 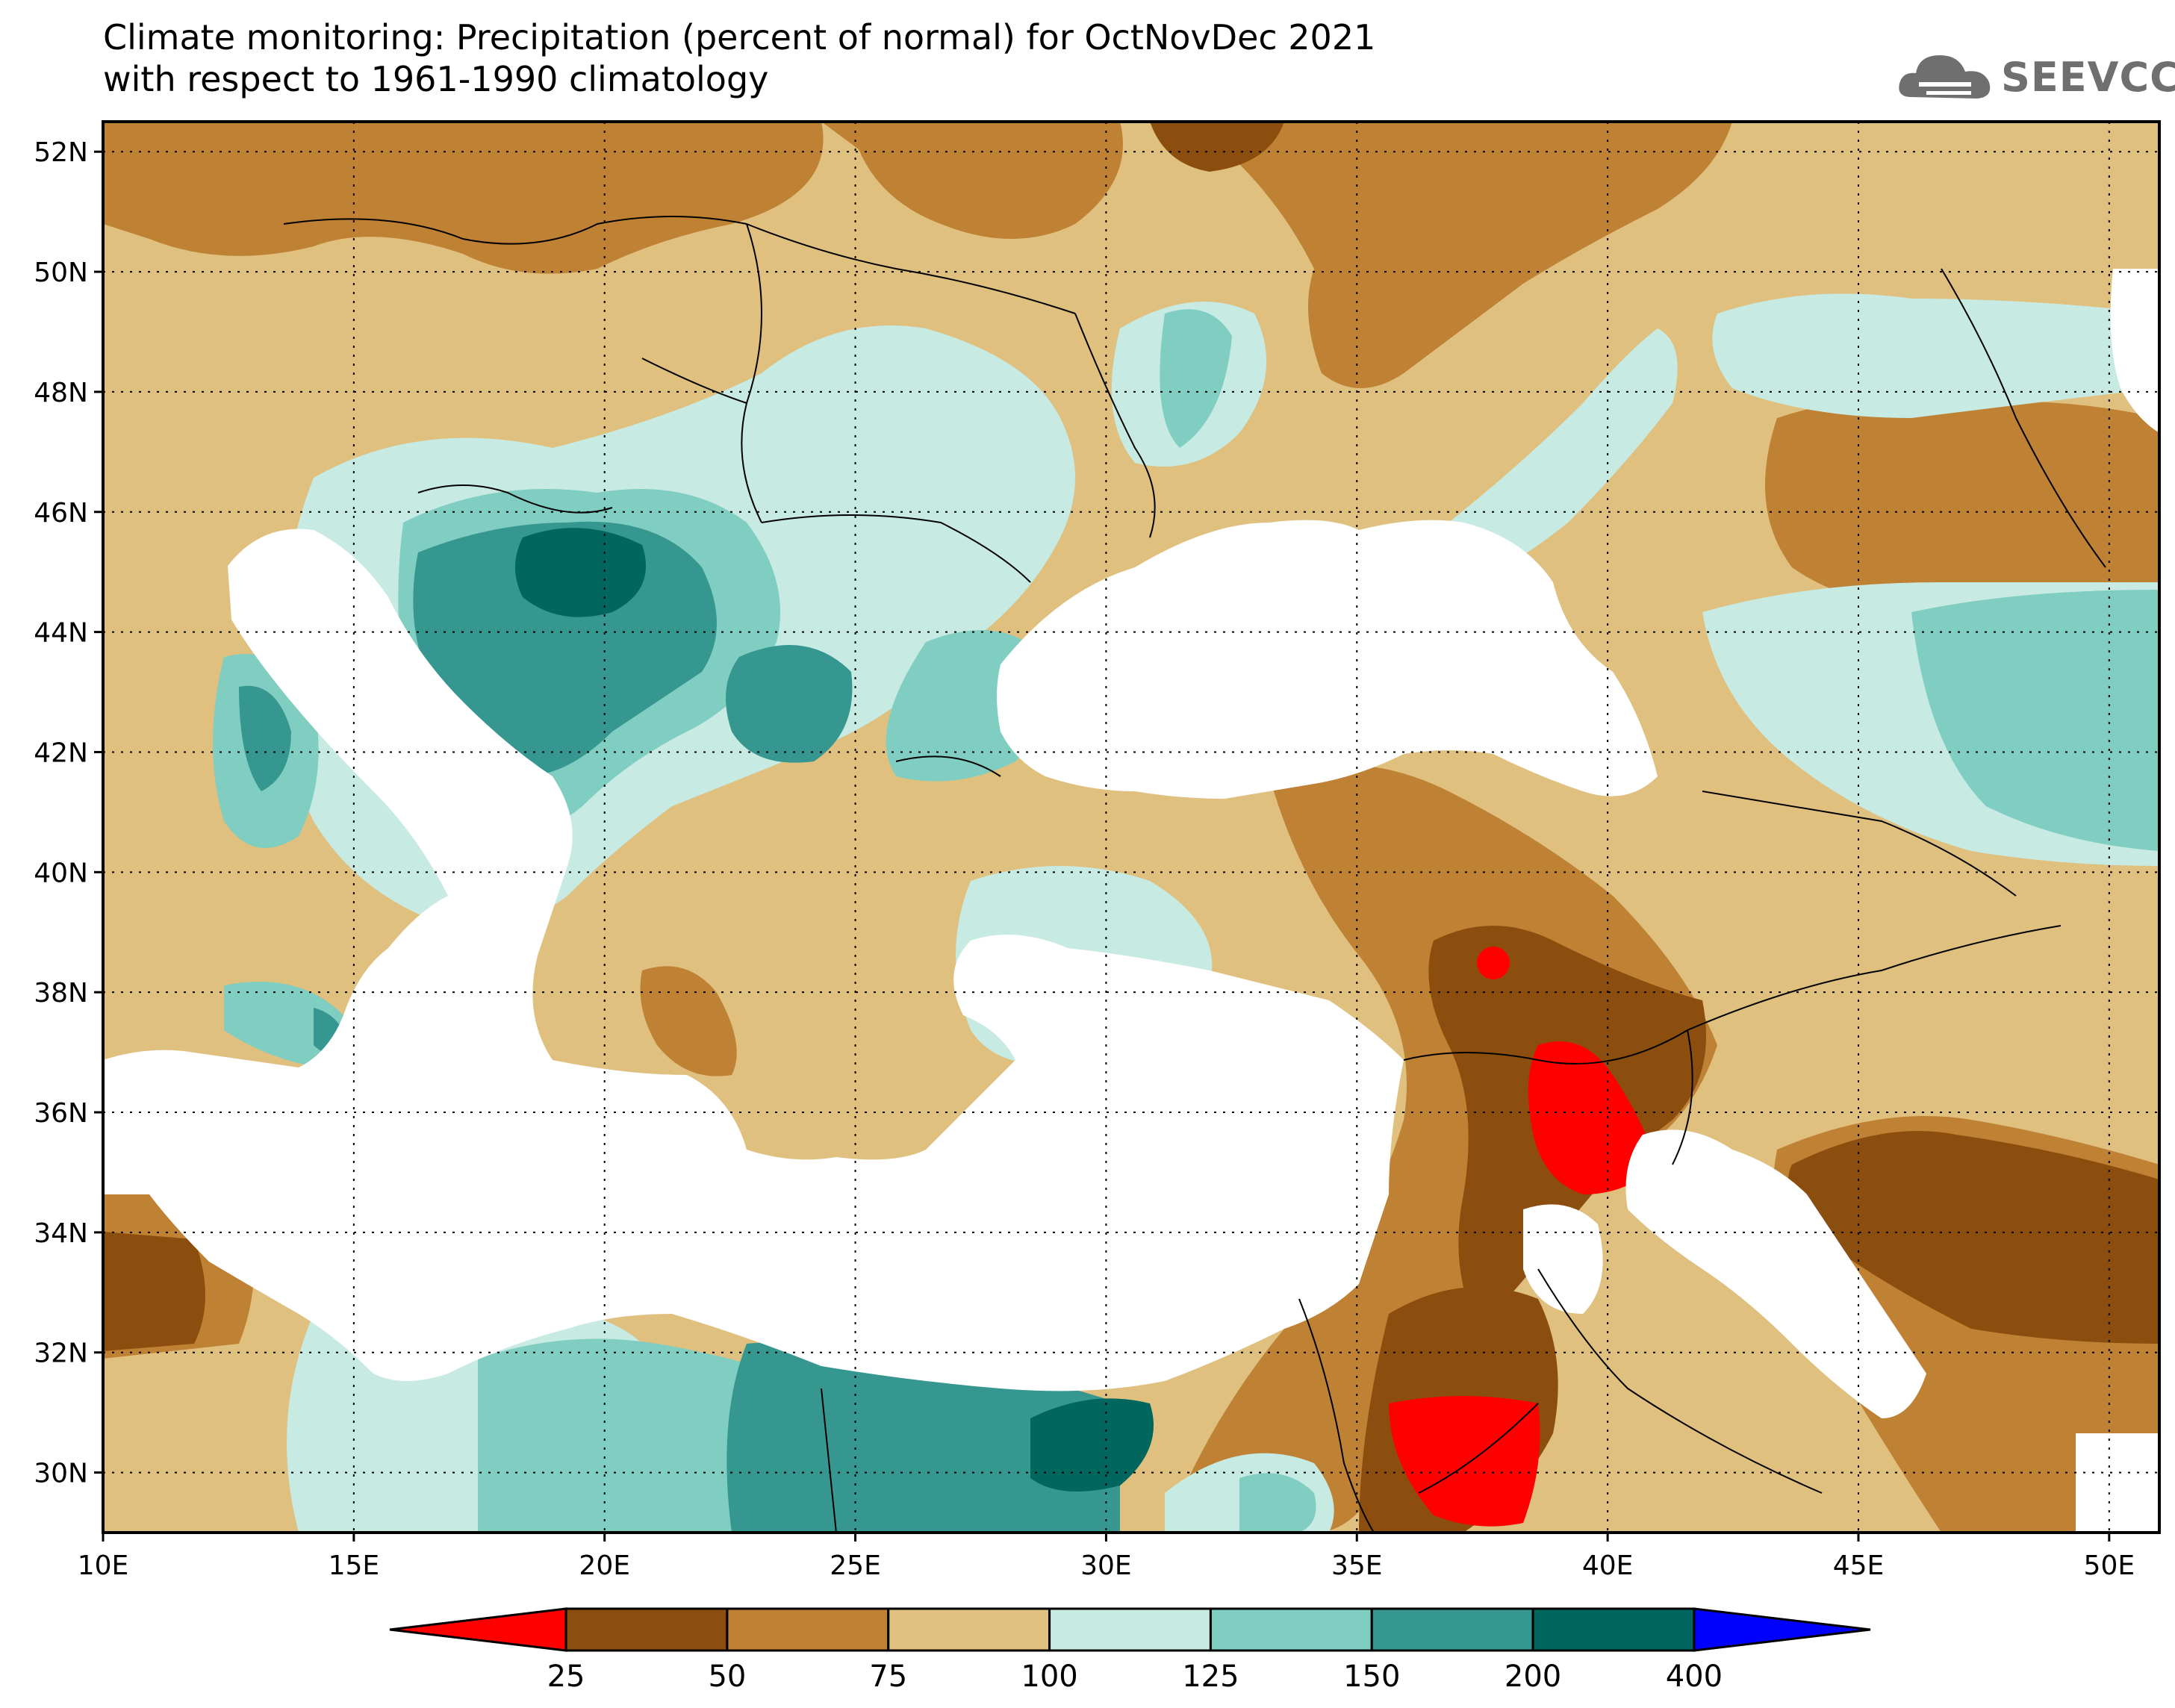 I want to click on lat-tick-label: 32N, so click(x=61, y=1353).